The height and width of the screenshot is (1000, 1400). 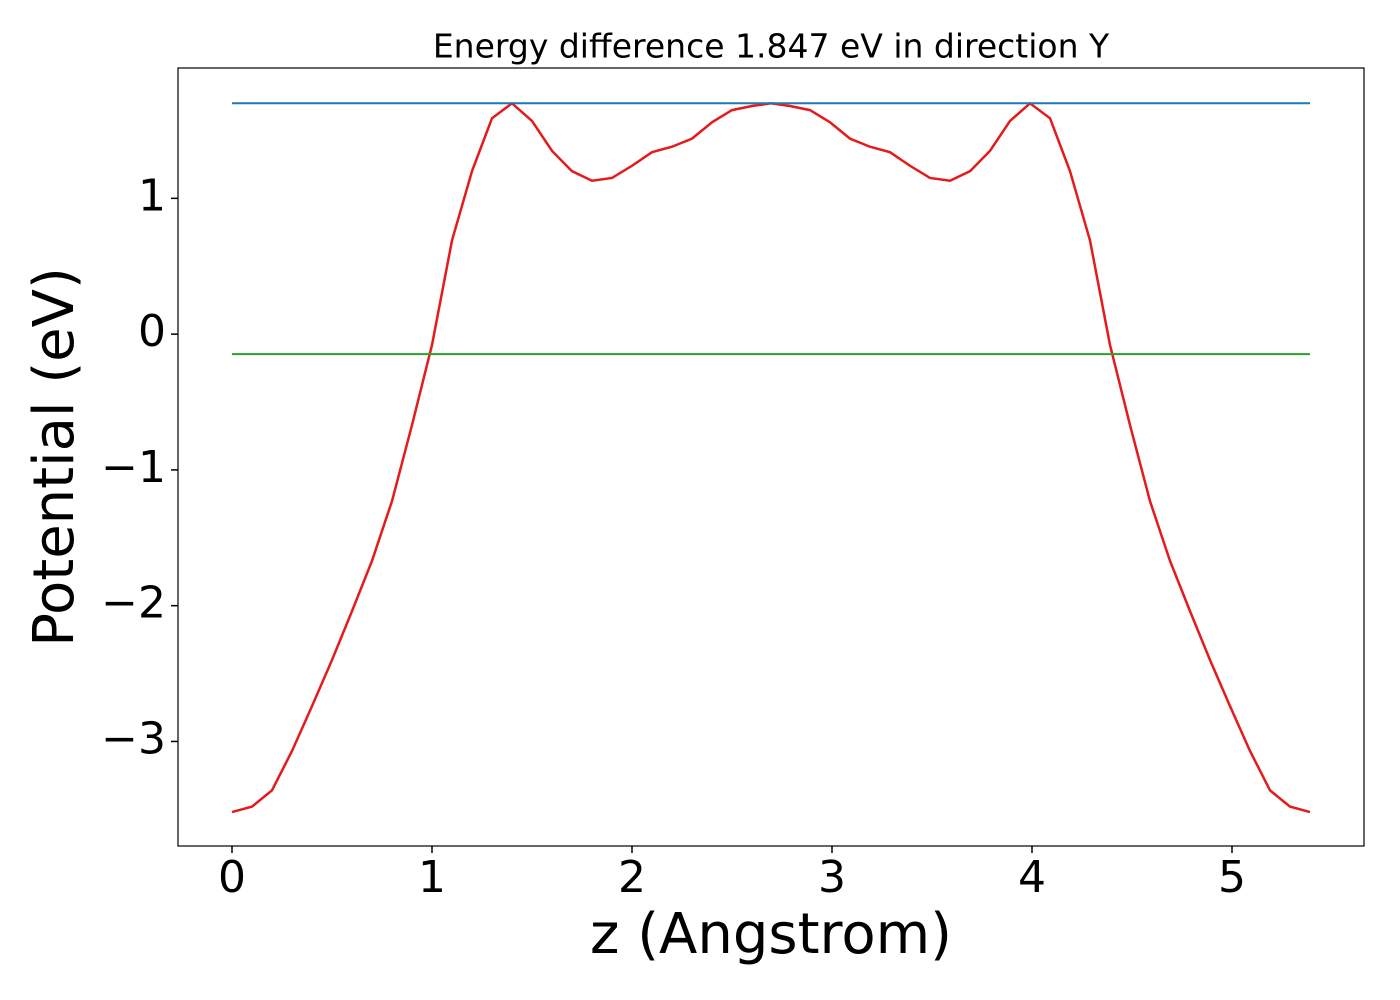 I want to click on y-tick-label: −3, so click(x=133, y=738).